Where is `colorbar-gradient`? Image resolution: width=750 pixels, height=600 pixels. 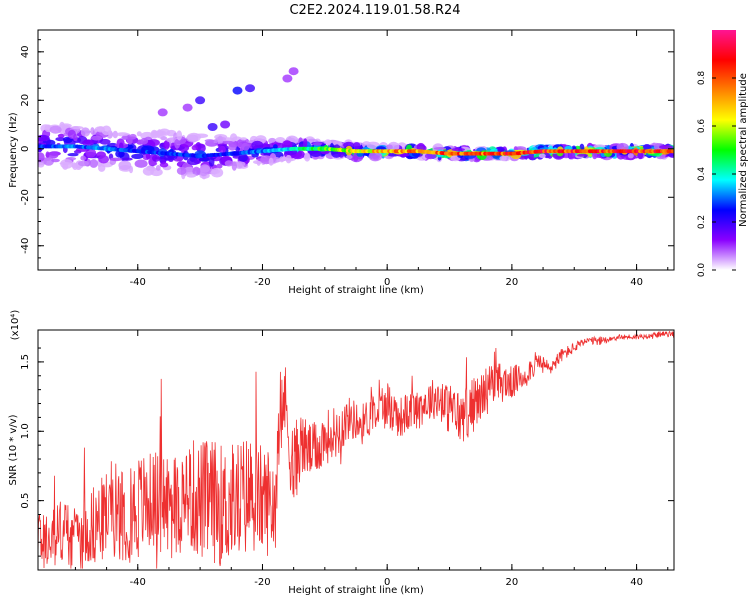
colorbar-gradient is located at coordinates (724, 150).